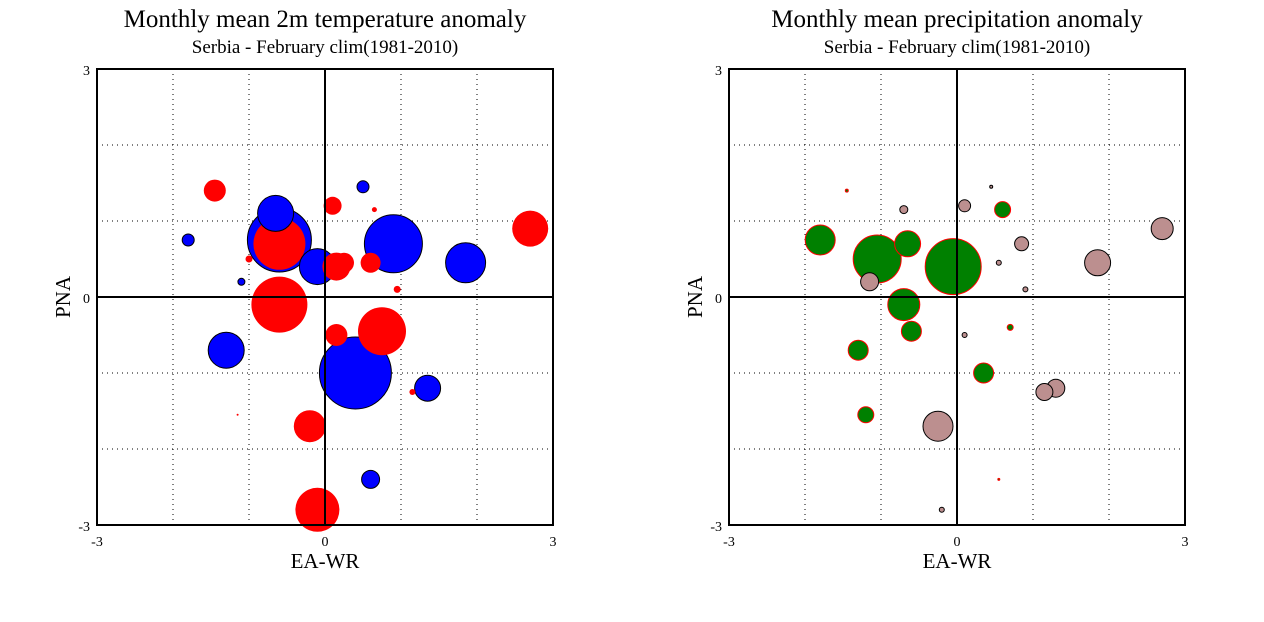 Image resolution: width=1264 pixels, height=622 pixels. I want to click on chart-title: Monthly mean precipitation anomaly, so click(957, 19).